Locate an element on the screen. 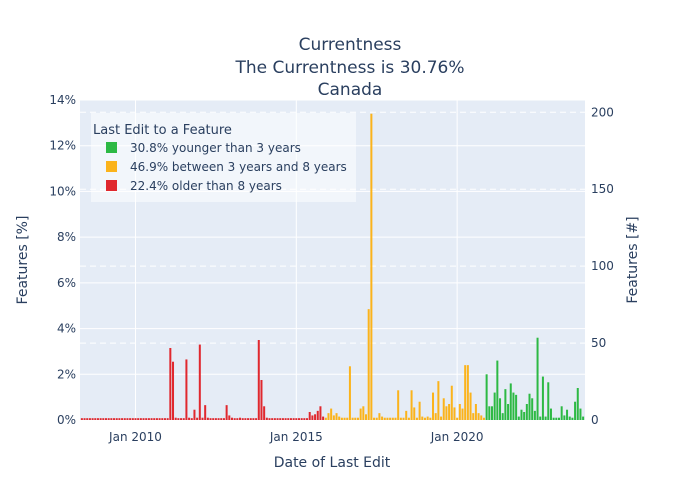 The image size is (700, 500). legend-label-younger: 30.8% younger than 3 years is located at coordinates (215, 148).